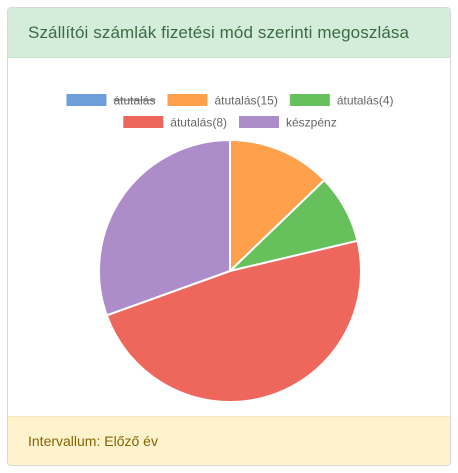  I want to click on legend-label: készpénz, so click(311, 123).